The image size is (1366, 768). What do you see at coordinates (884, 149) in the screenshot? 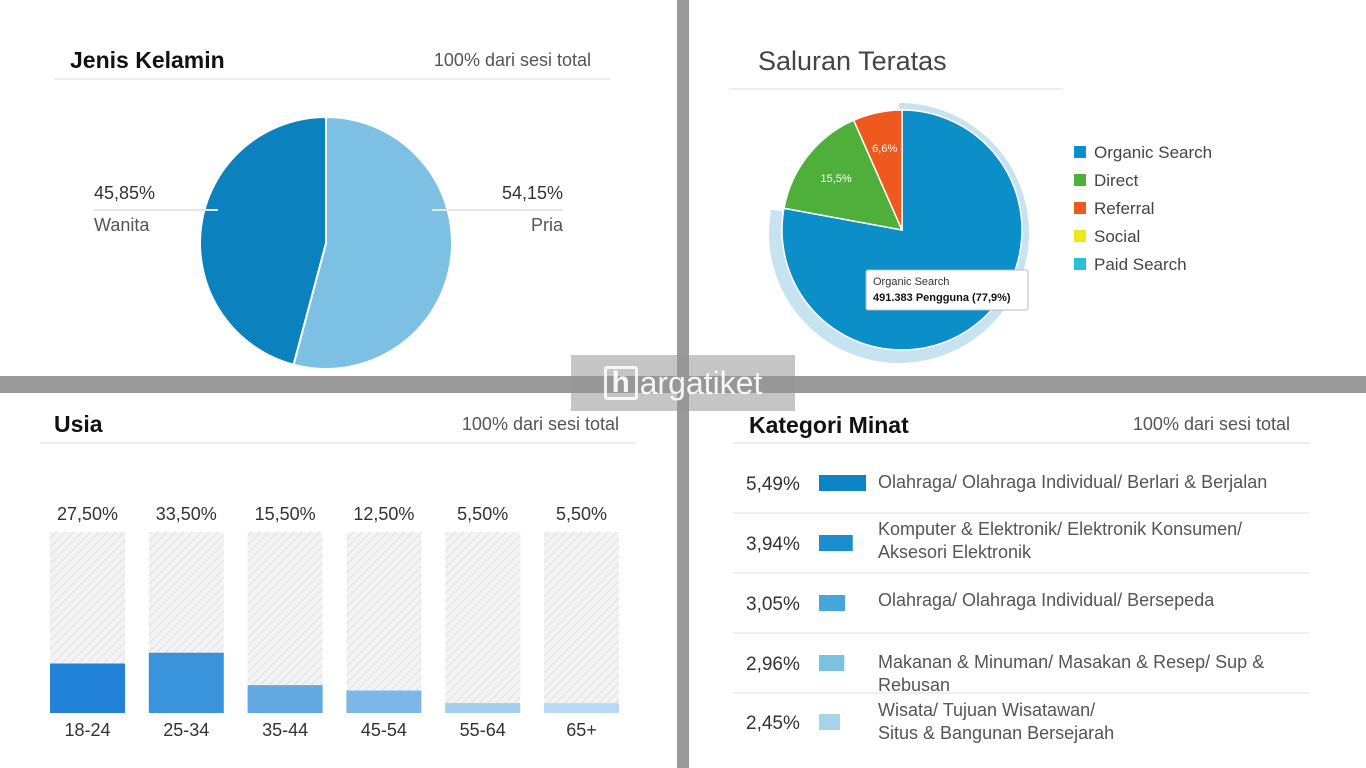
I see `slice-label-referral: 6,6%` at bounding box center [884, 149].